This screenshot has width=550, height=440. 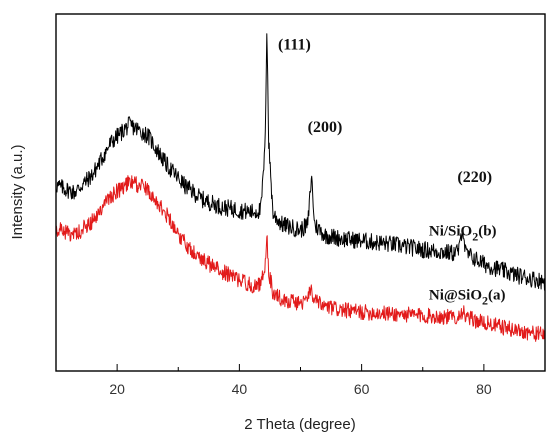 I want to click on series-label: Ni/SiO2(b), so click(x=463, y=233).